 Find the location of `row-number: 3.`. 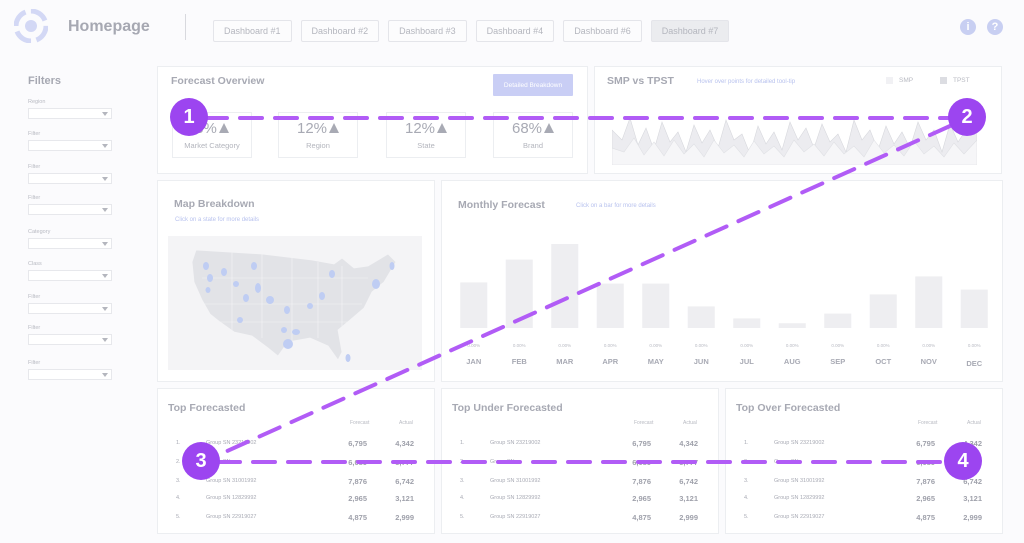

row-number: 3. is located at coordinates (462, 481).